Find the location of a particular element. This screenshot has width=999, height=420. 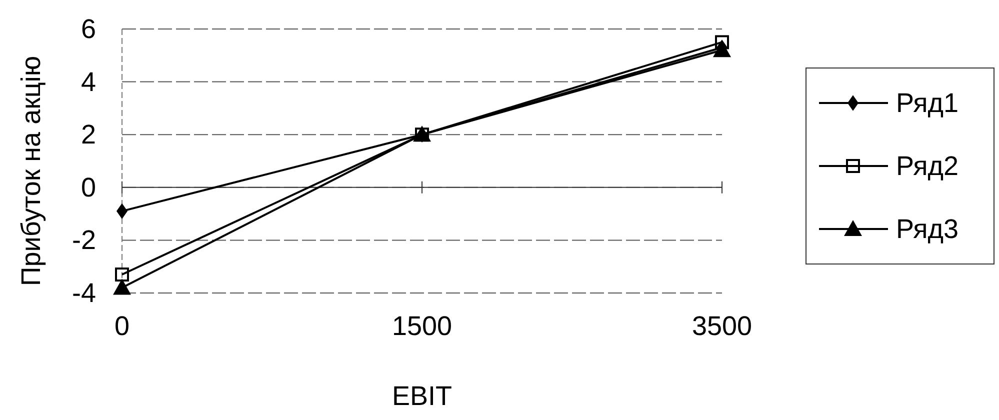

legend-label: Ряд2 is located at coordinates (927, 166).